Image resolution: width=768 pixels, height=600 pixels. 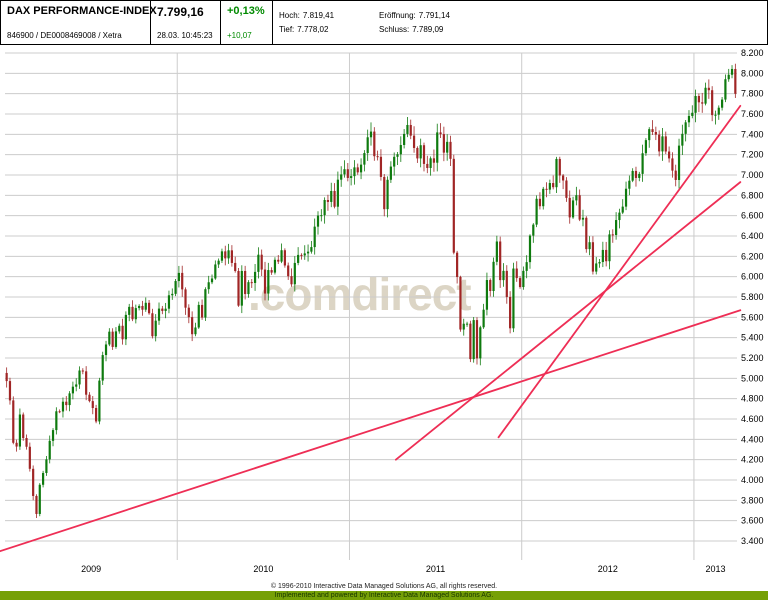 I want to click on svg-text: 7.400, so click(x=752, y=134).